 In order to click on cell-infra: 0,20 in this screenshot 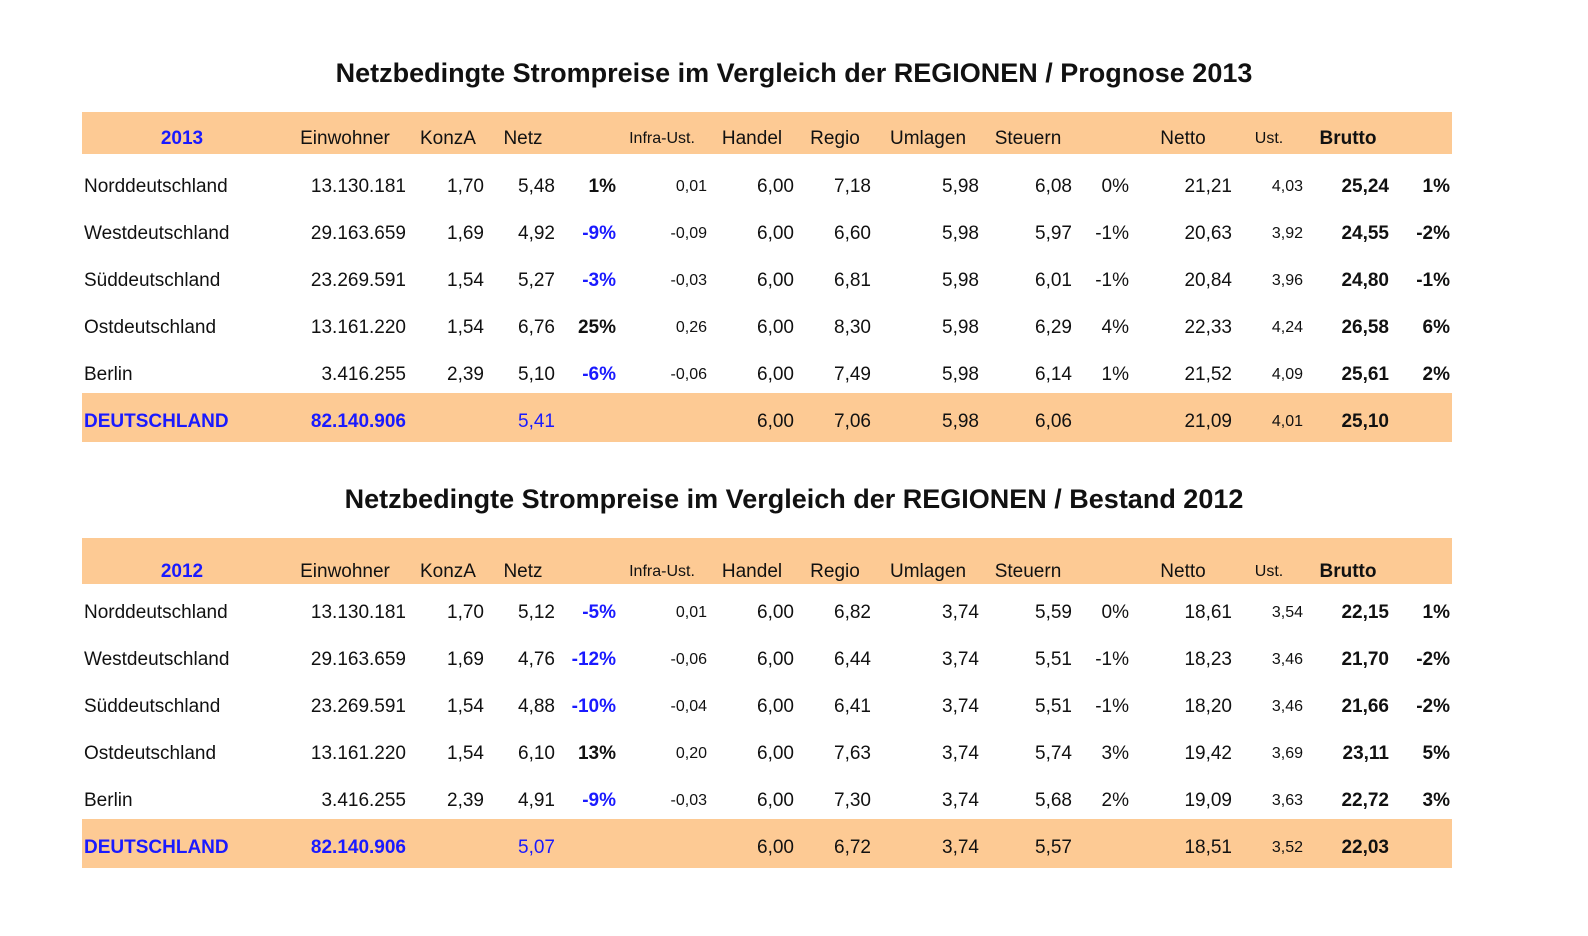, I will do `click(691, 753)`.